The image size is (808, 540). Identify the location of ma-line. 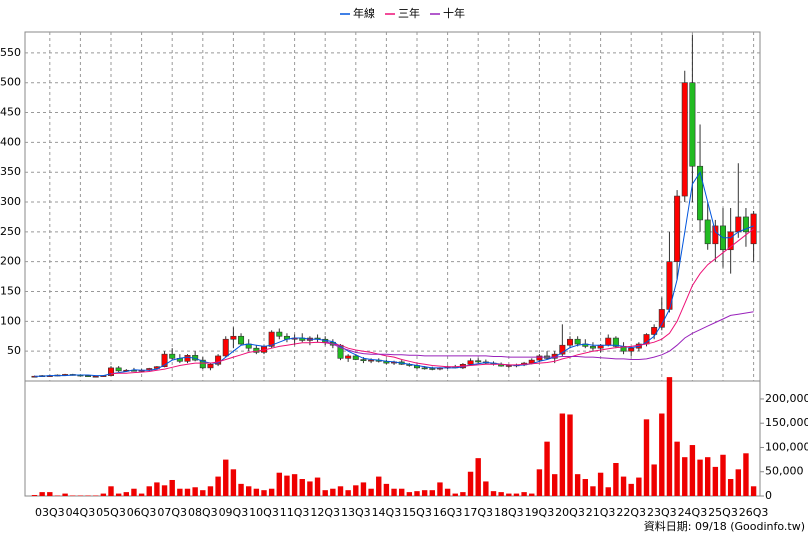
(539, 335).